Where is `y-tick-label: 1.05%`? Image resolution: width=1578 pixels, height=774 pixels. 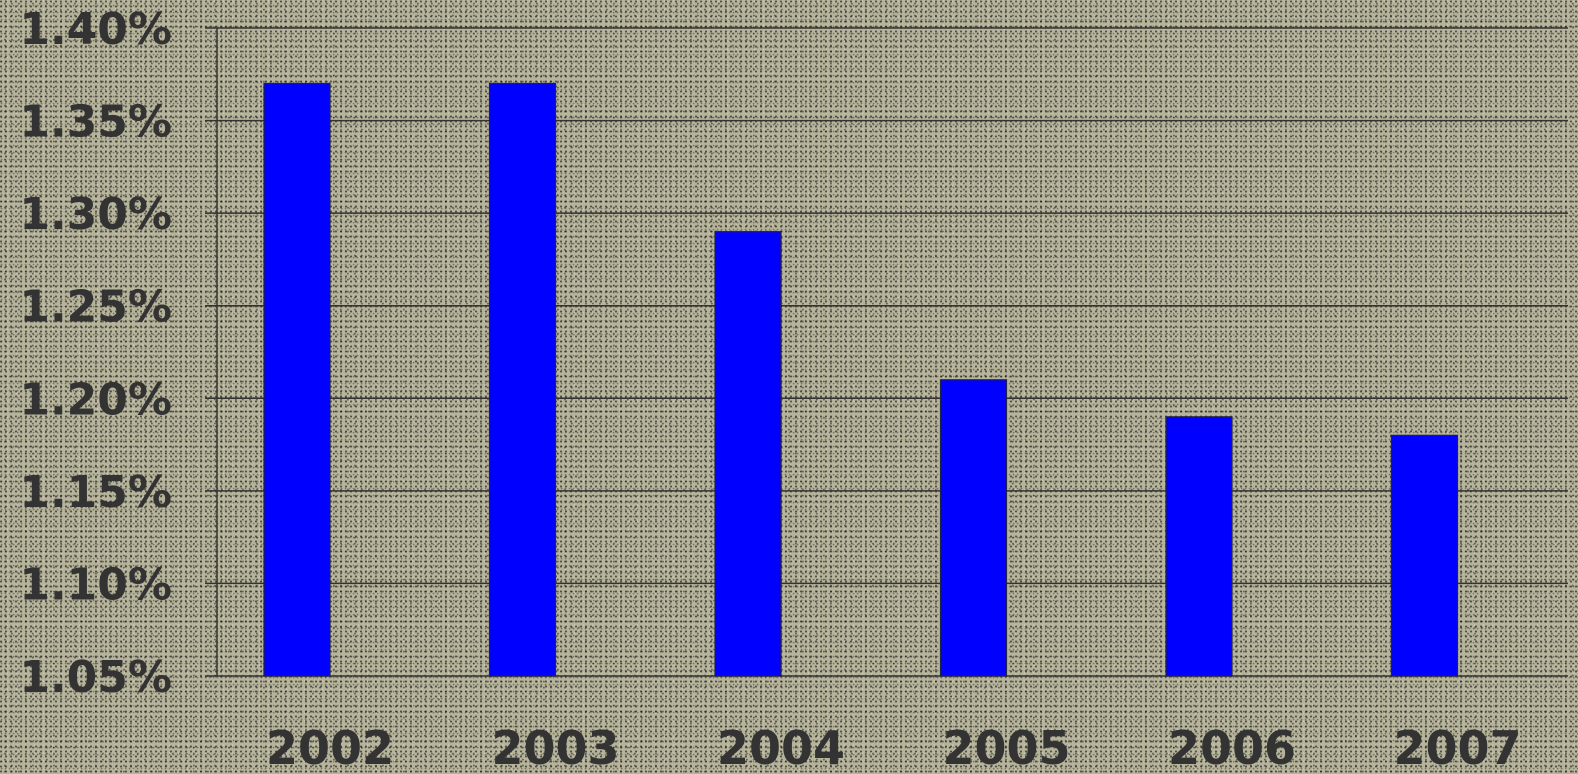
y-tick-label: 1.05% is located at coordinates (95, 677).